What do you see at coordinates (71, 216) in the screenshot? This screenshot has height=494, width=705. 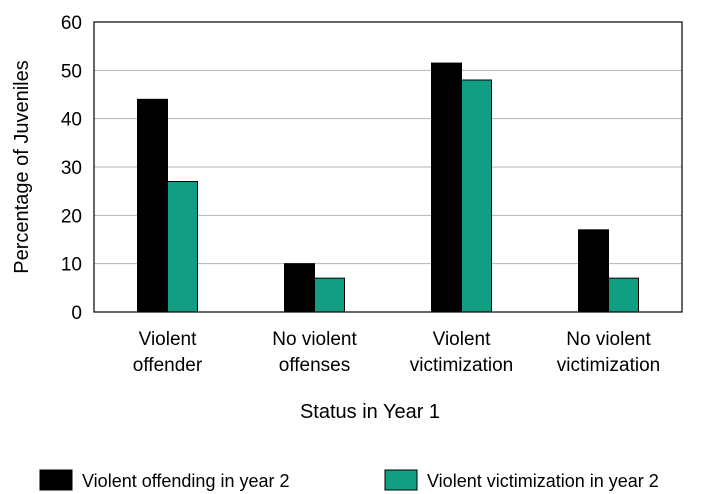 I see `y-tick-label: 20` at bounding box center [71, 216].